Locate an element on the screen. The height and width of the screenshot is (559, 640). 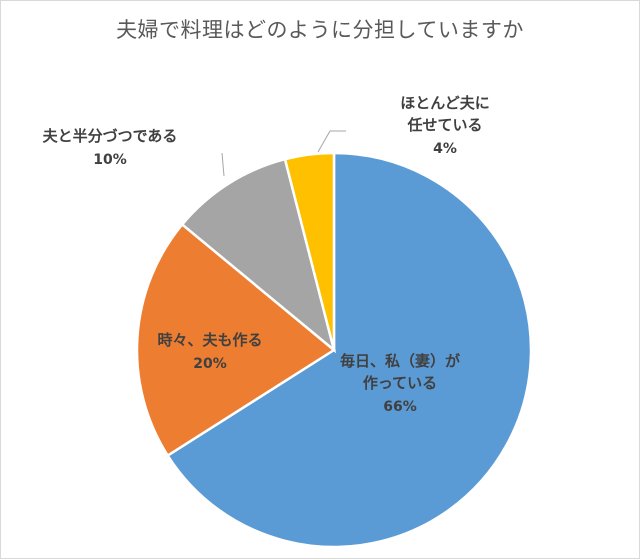
slice-label-line: 任せている is located at coordinates (444, 125).